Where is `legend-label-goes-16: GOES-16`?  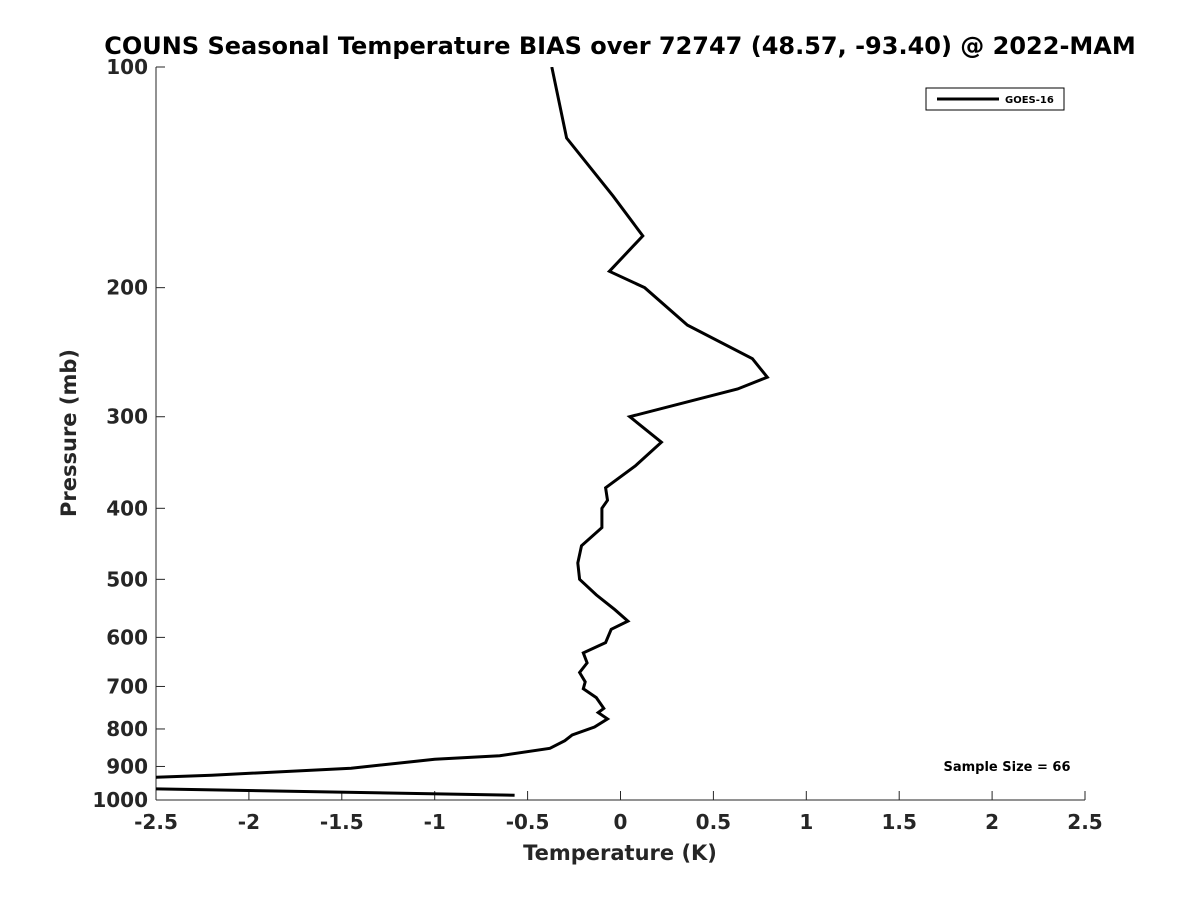 legend-label-goes-16: GOES-16 is located at coordinates (1029, 100).